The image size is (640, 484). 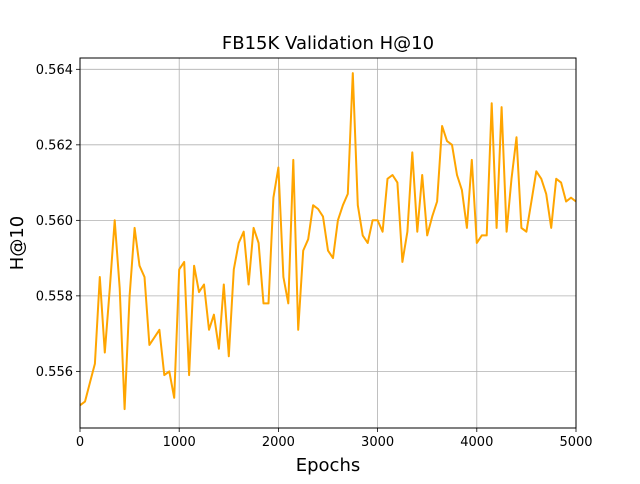 I want to click on x-tick-label: 2000, so click(x=278, y=442).